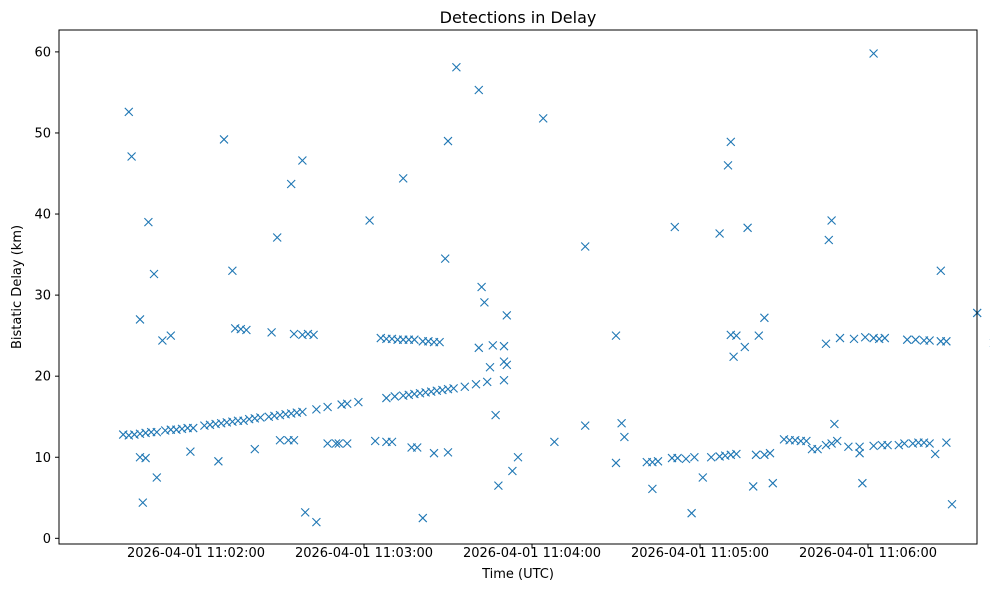  Describe the element at coordinates (47, 539) in the screenshot. I see `y-tick-label: 0` at that location.